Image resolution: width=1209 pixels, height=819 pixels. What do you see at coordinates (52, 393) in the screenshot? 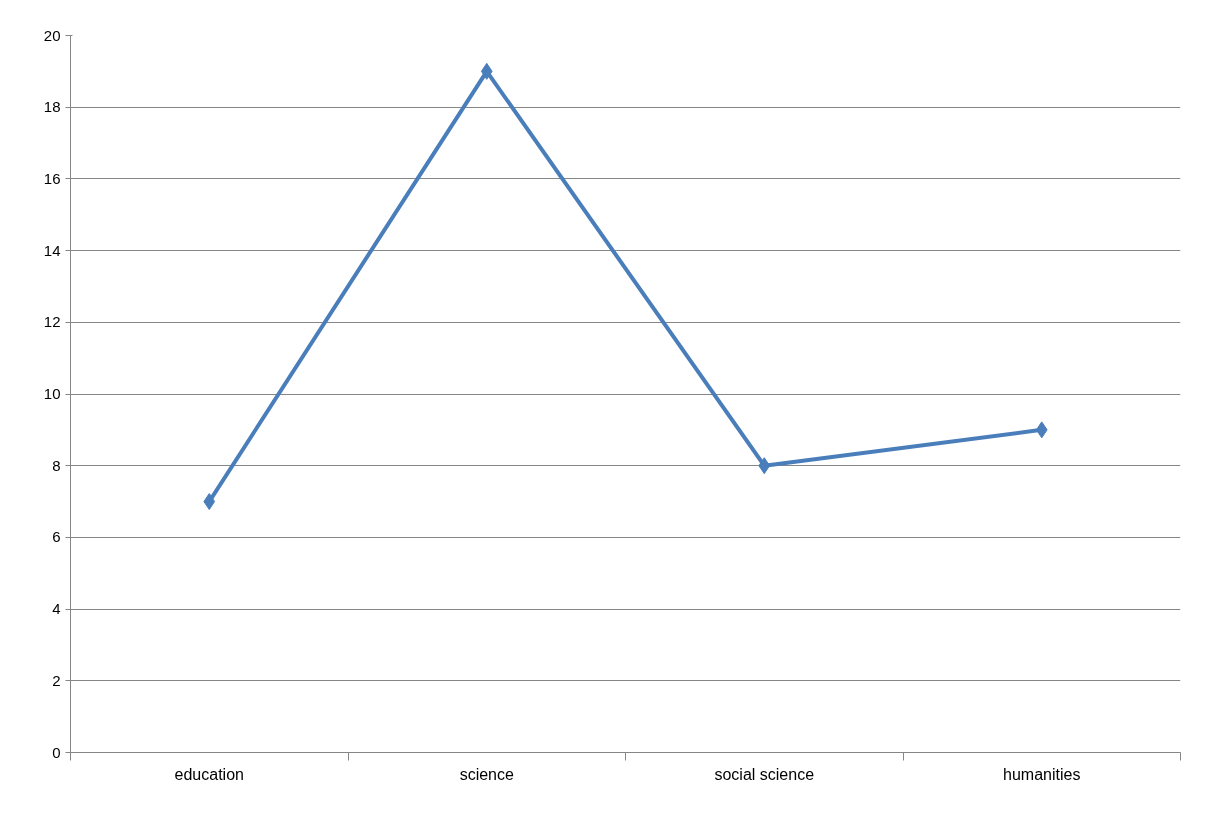
I see `y-tick-label: 10` at bounding box center [52, 393].